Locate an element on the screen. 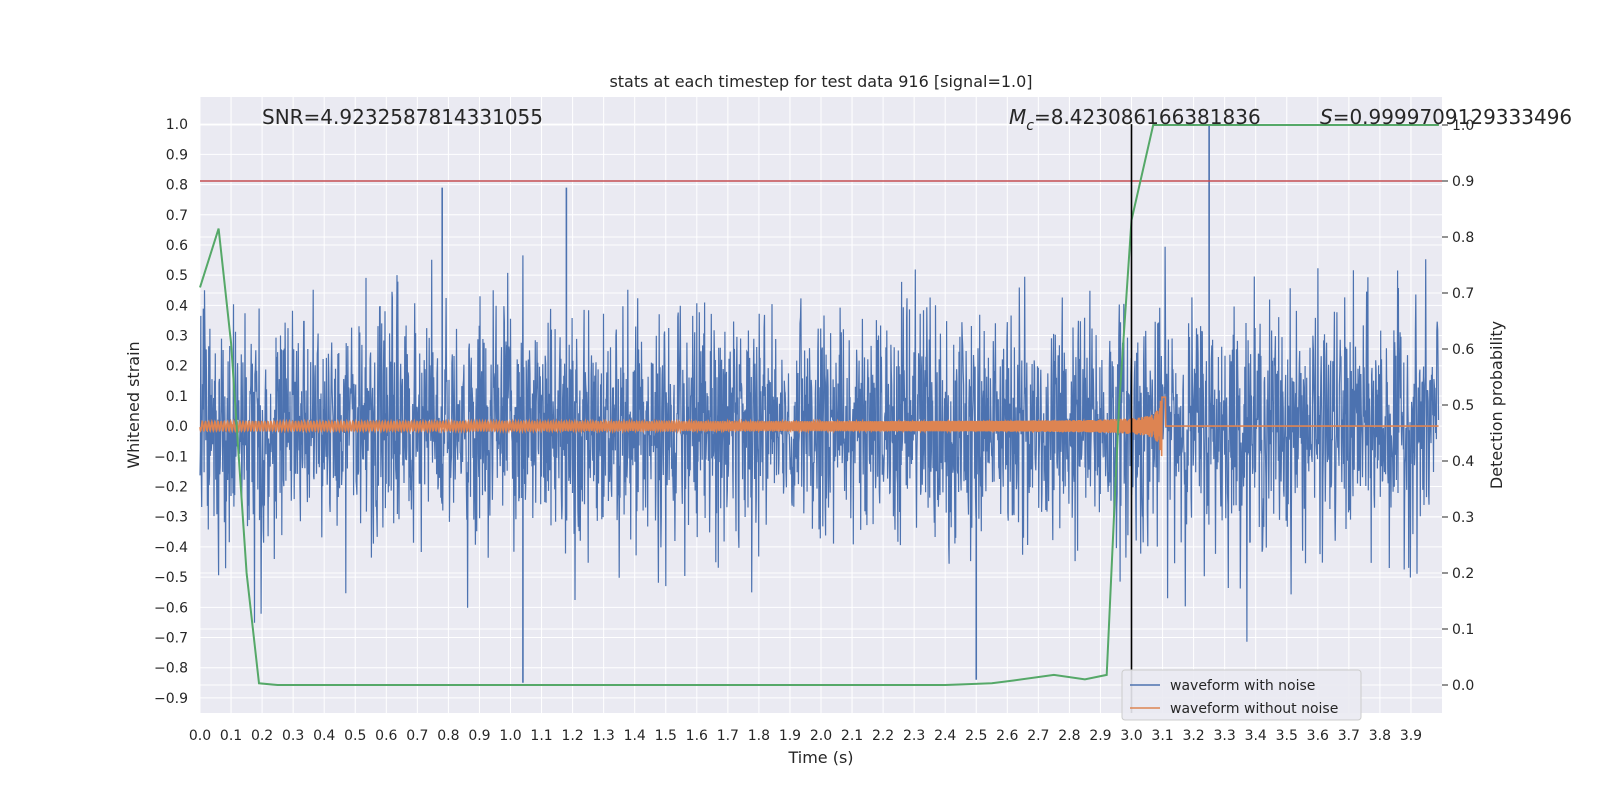 Image resolution: width=1600 pixels, height=800 pixels. x-tick-label: 0.6 is located at coordinates (386, 736).